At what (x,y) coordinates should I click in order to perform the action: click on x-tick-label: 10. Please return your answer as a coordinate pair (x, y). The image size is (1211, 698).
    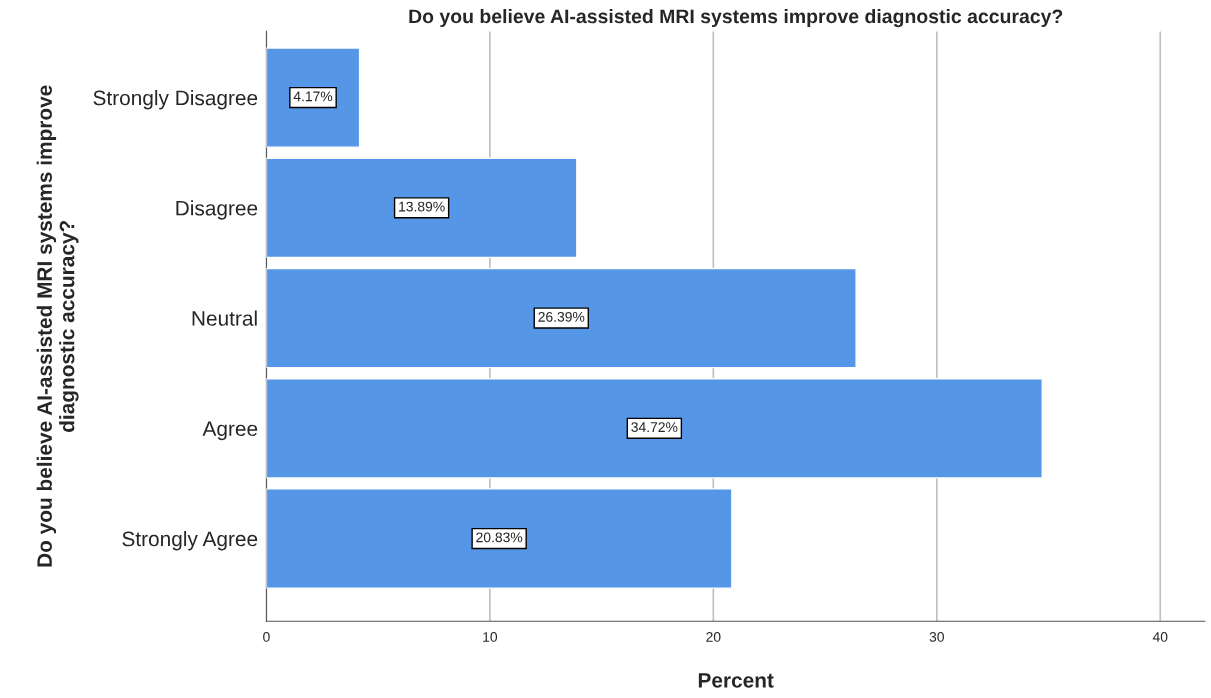
    Looking at the image, I should click on (490, 637).